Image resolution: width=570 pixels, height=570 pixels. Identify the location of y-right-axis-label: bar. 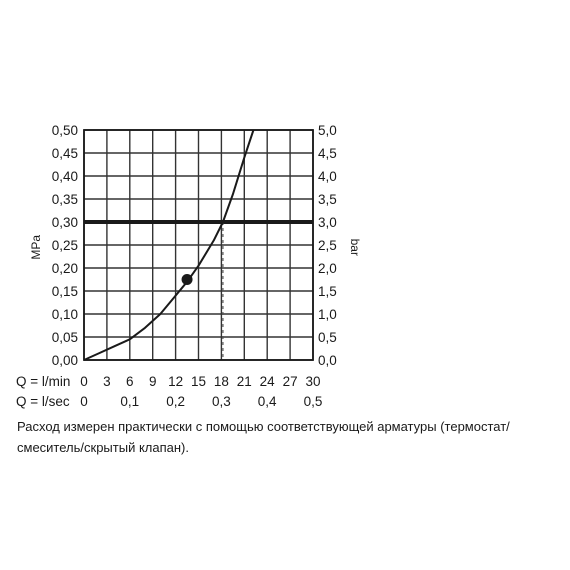
(355, 247).